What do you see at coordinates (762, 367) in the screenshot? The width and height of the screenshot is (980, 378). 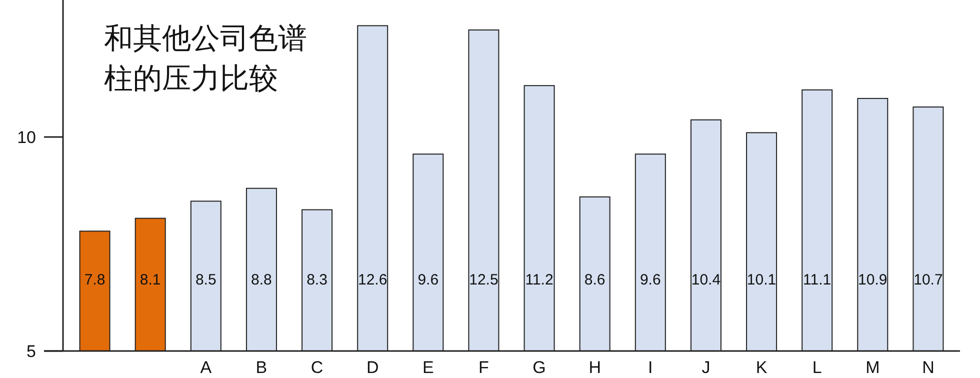 I see `x-tick-label: K` at bounding box center [762, 367].